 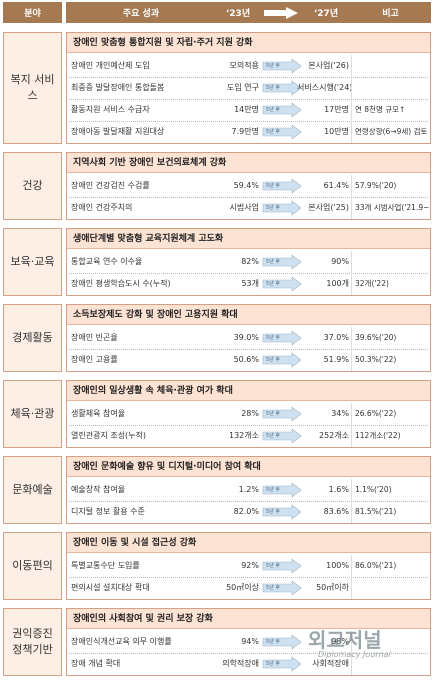 I want to click on year-start-value: 59.4%, so click(x=246, y=185).